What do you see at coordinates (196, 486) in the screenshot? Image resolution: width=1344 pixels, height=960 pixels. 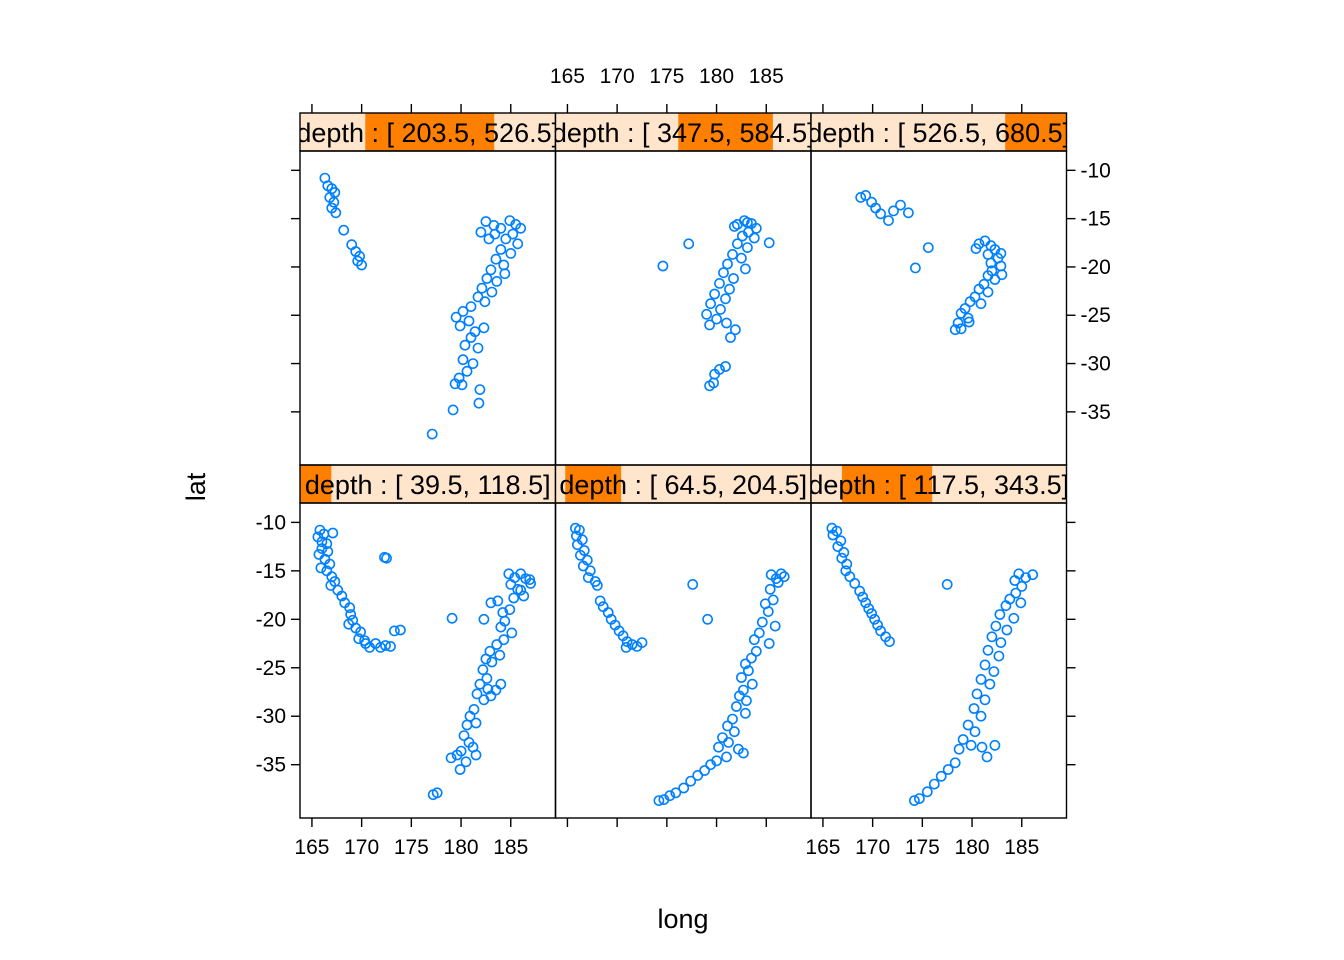 I see `y-axis-label: lat` at bounding box center [196, 486].